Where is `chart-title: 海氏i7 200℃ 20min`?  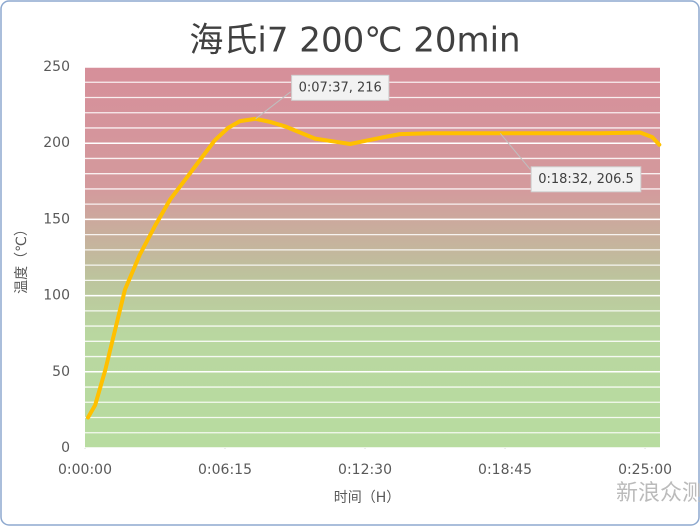
chart-title: 海氏i7 200℃ 20min is located at coordinates (354, 41).